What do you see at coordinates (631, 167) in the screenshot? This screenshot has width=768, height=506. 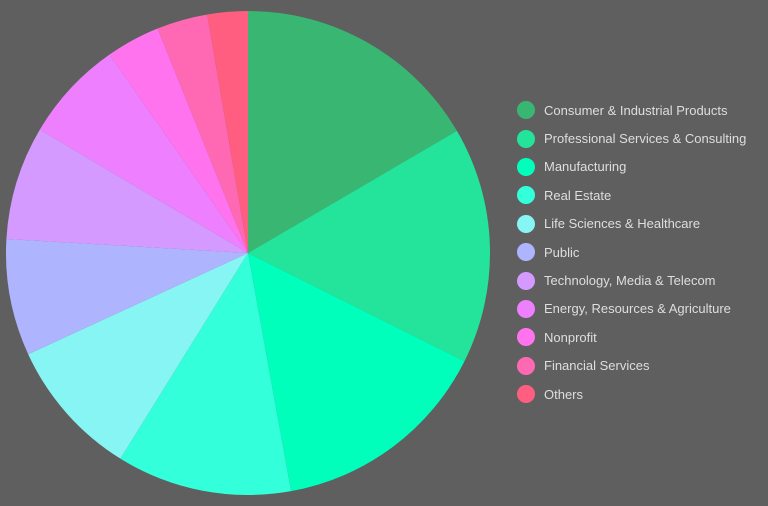 I see `legend-item-manufacturing: Manufacturing` at bounding box center [631, 167].